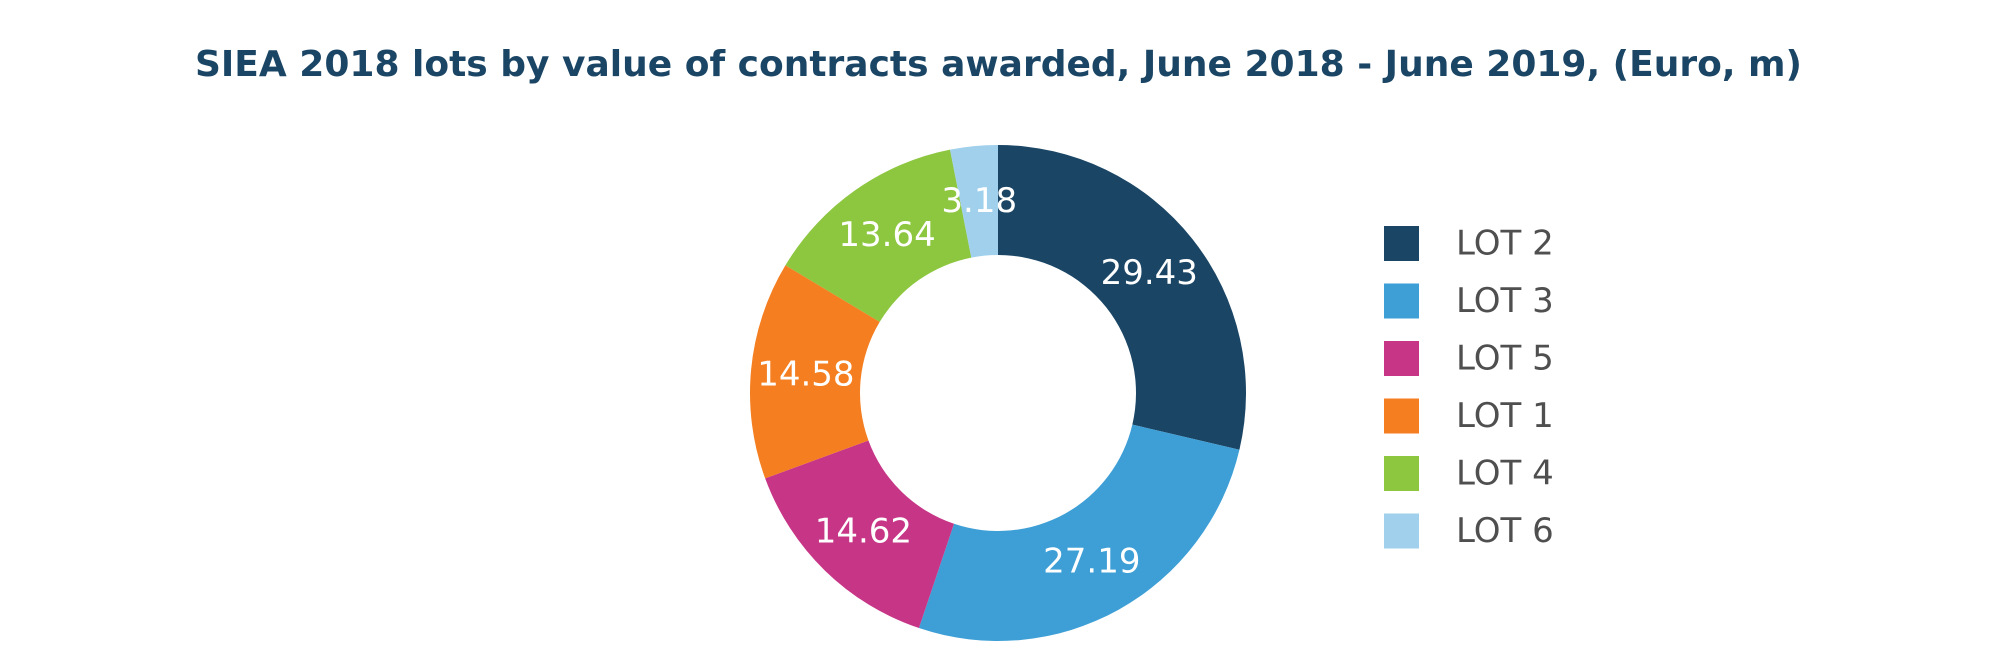 This screenshot has height=666, width=1997. I want to click on data-label-lot-2: 29.43, so click(1149, 273).